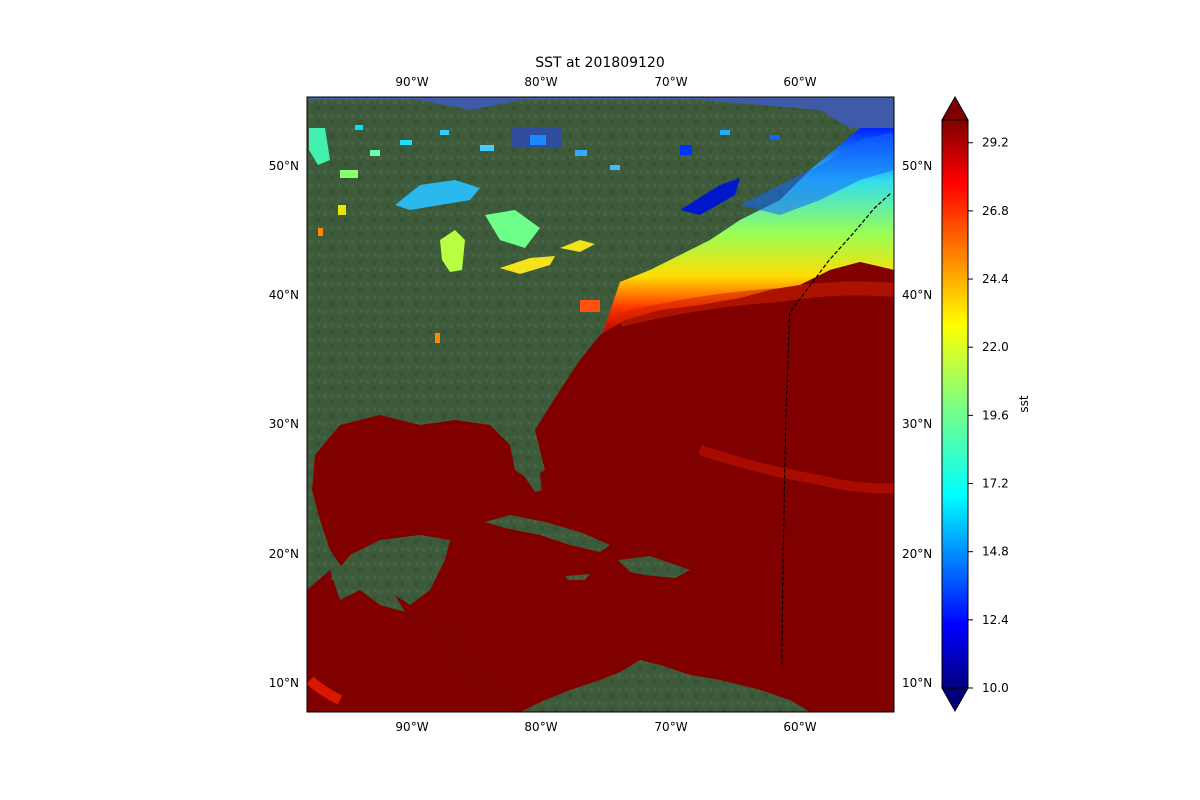 The image size is (1200, 800). I want to click on lake-superior, so click(437, 195).